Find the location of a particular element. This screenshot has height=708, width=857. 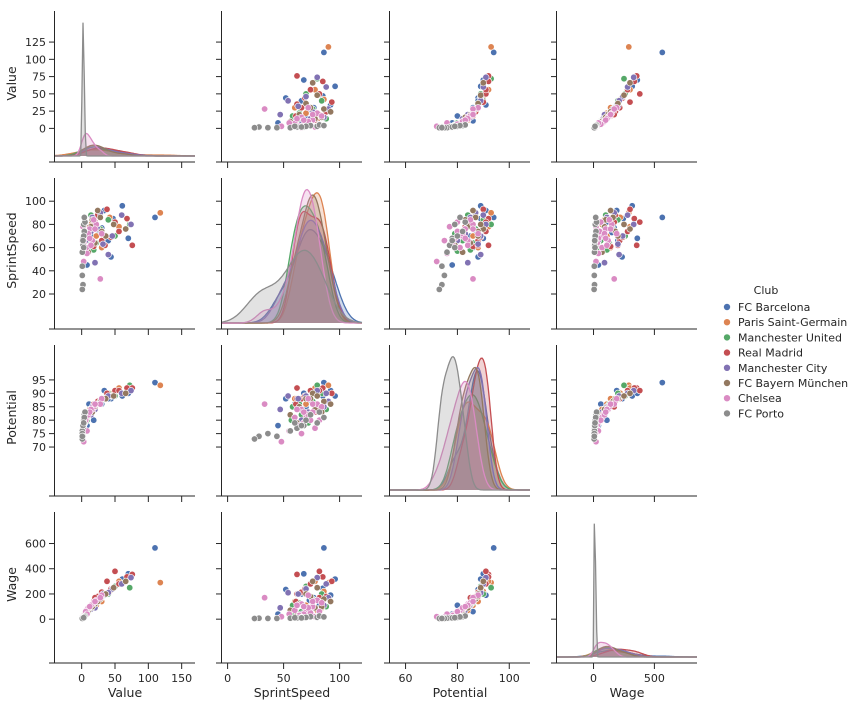

kde-area-chelsea is located at coordinates (460, 435).